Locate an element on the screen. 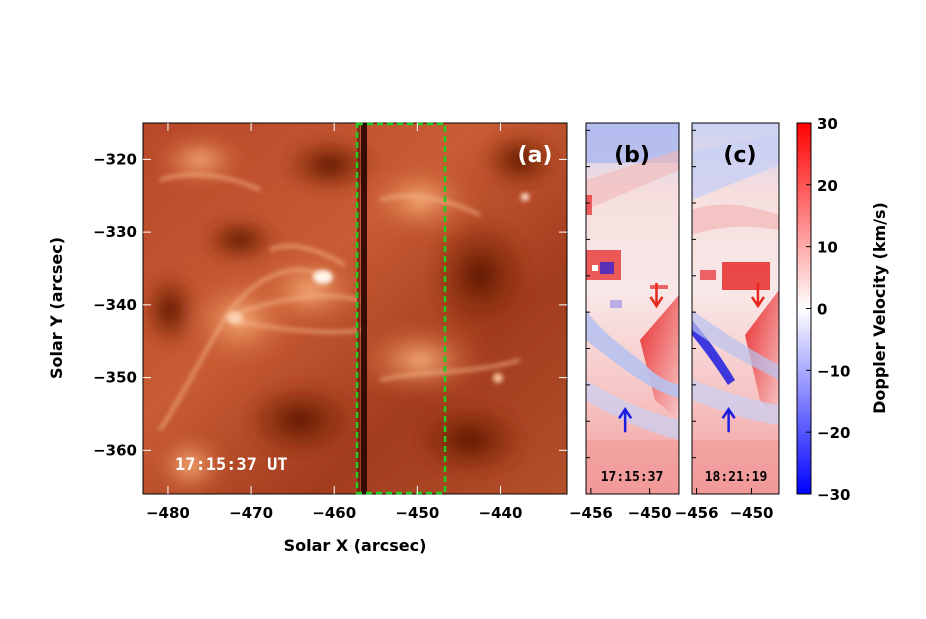  panel-c-timestamp: 18:21:19 is located at coordinates (736, 477).